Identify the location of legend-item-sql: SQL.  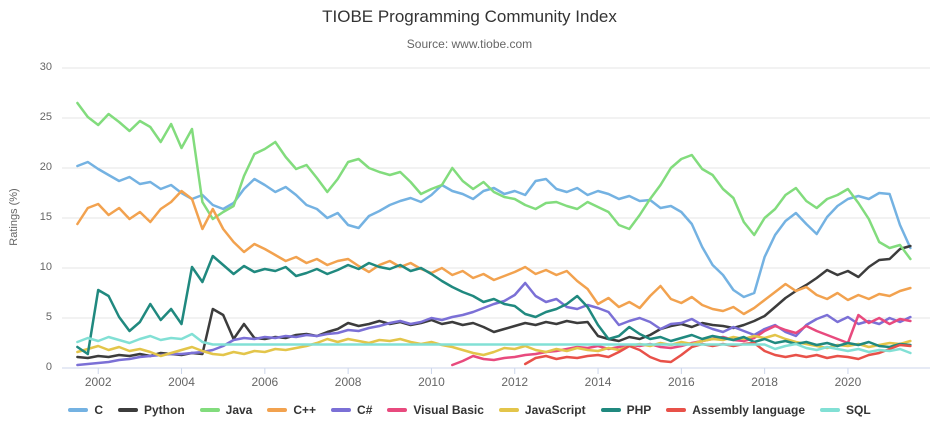
(845, 410).